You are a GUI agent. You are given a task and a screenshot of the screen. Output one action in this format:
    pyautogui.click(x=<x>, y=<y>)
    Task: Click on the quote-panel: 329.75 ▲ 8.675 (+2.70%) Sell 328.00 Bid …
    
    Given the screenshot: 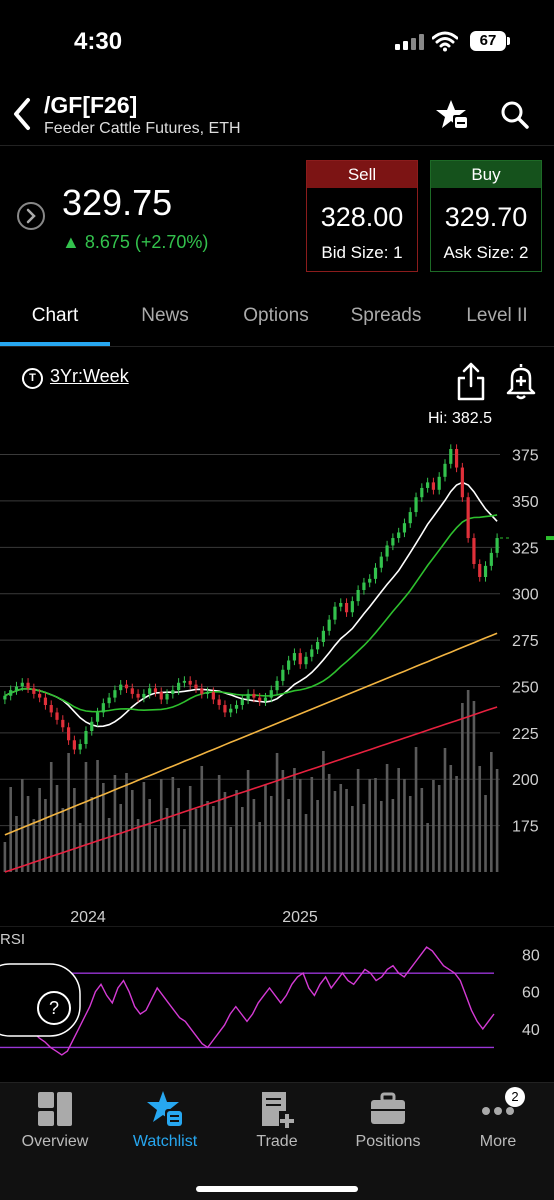 What is the action you would take?
    pyautogui.click(x=277, y=213)
    